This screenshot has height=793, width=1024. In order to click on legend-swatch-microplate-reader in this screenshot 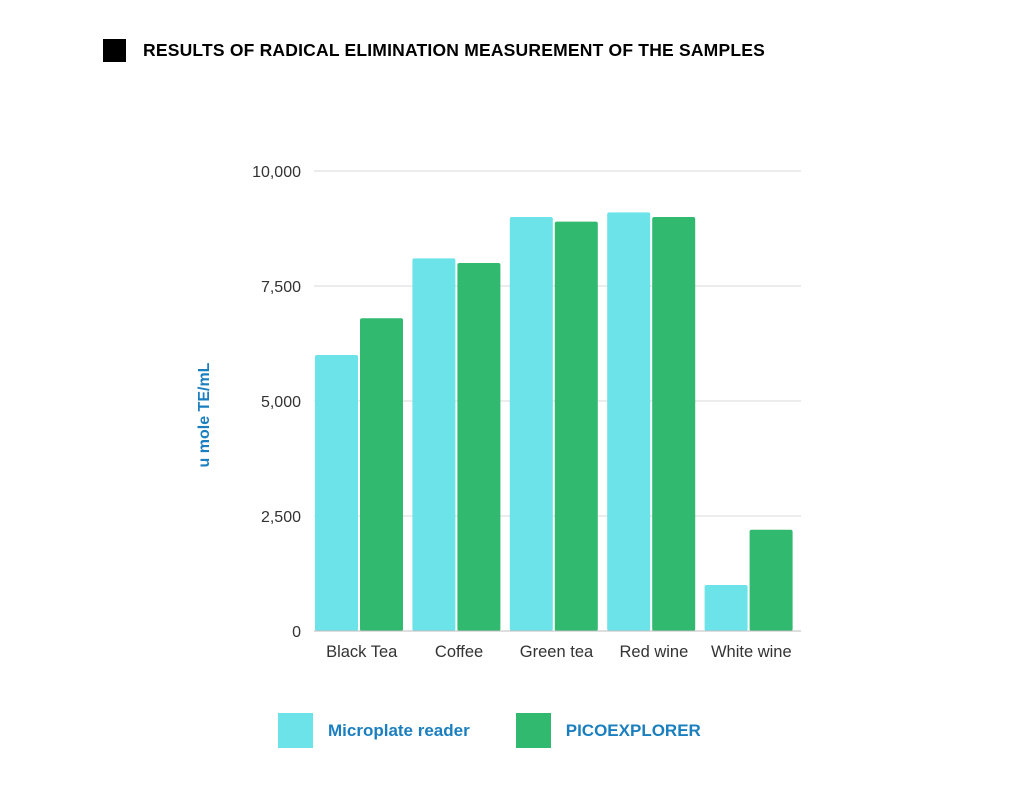, I will do `click(295, 730)`.